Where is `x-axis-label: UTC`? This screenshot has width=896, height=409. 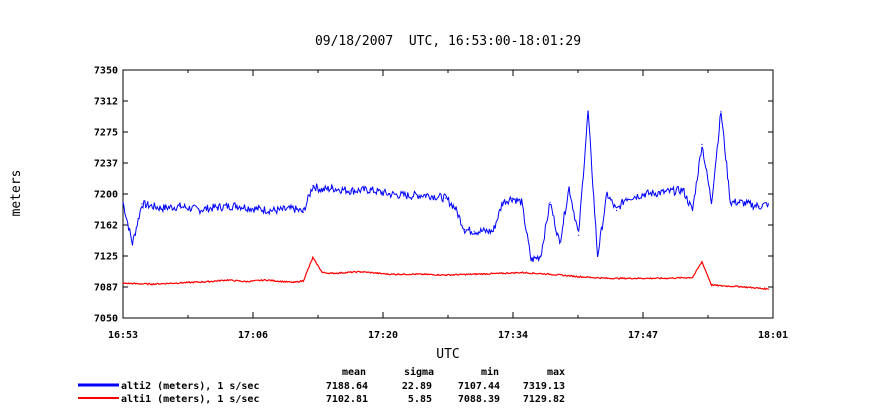 x-axis-label: UTC is located at coordinates (447, 354).